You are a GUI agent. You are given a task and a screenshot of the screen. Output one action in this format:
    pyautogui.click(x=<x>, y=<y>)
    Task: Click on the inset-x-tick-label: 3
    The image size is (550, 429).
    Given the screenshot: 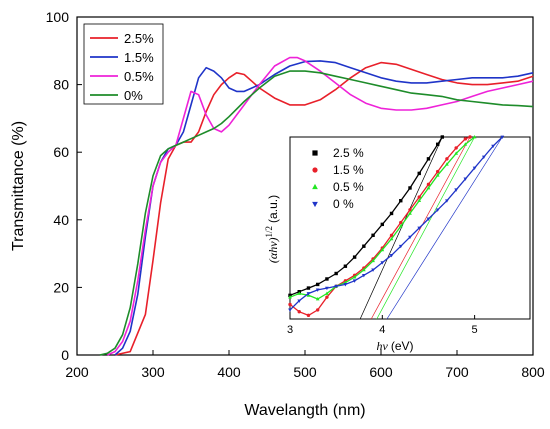 What is the action you would take?
    pyautogui.click(x=290, y=330)
    